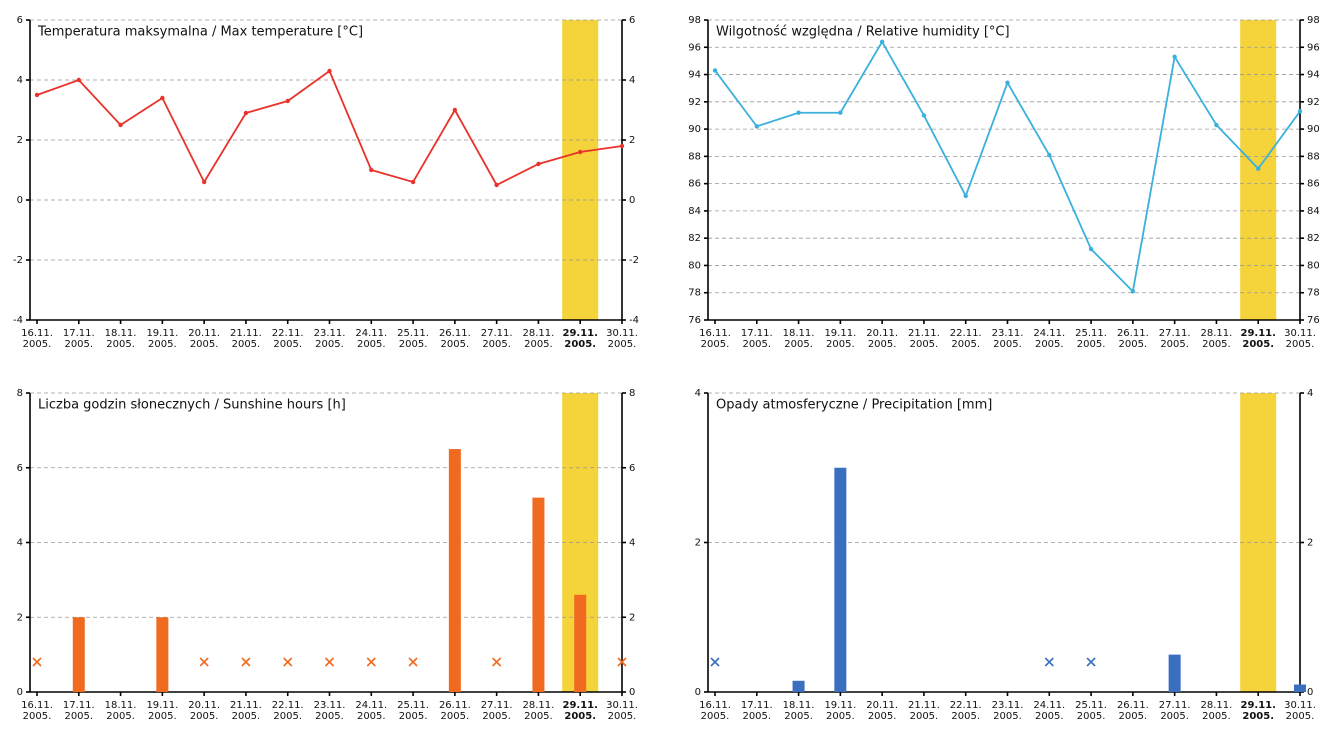 The image size is (1333, 729). What do you see at coordinates (288, 333) in the screenshot?
I see `x-tick-label: 22.11.` at bounding box center [288, 333].